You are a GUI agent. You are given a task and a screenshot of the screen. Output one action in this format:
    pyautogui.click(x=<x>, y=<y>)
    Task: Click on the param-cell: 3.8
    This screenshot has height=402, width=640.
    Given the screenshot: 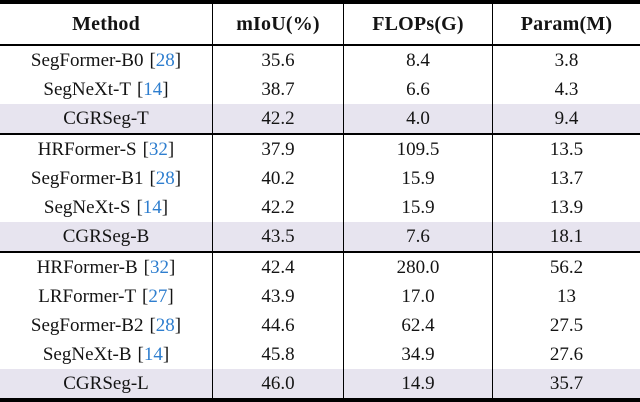 What is the action you would take?
    pyautogui.click(x=566, y=60)
    